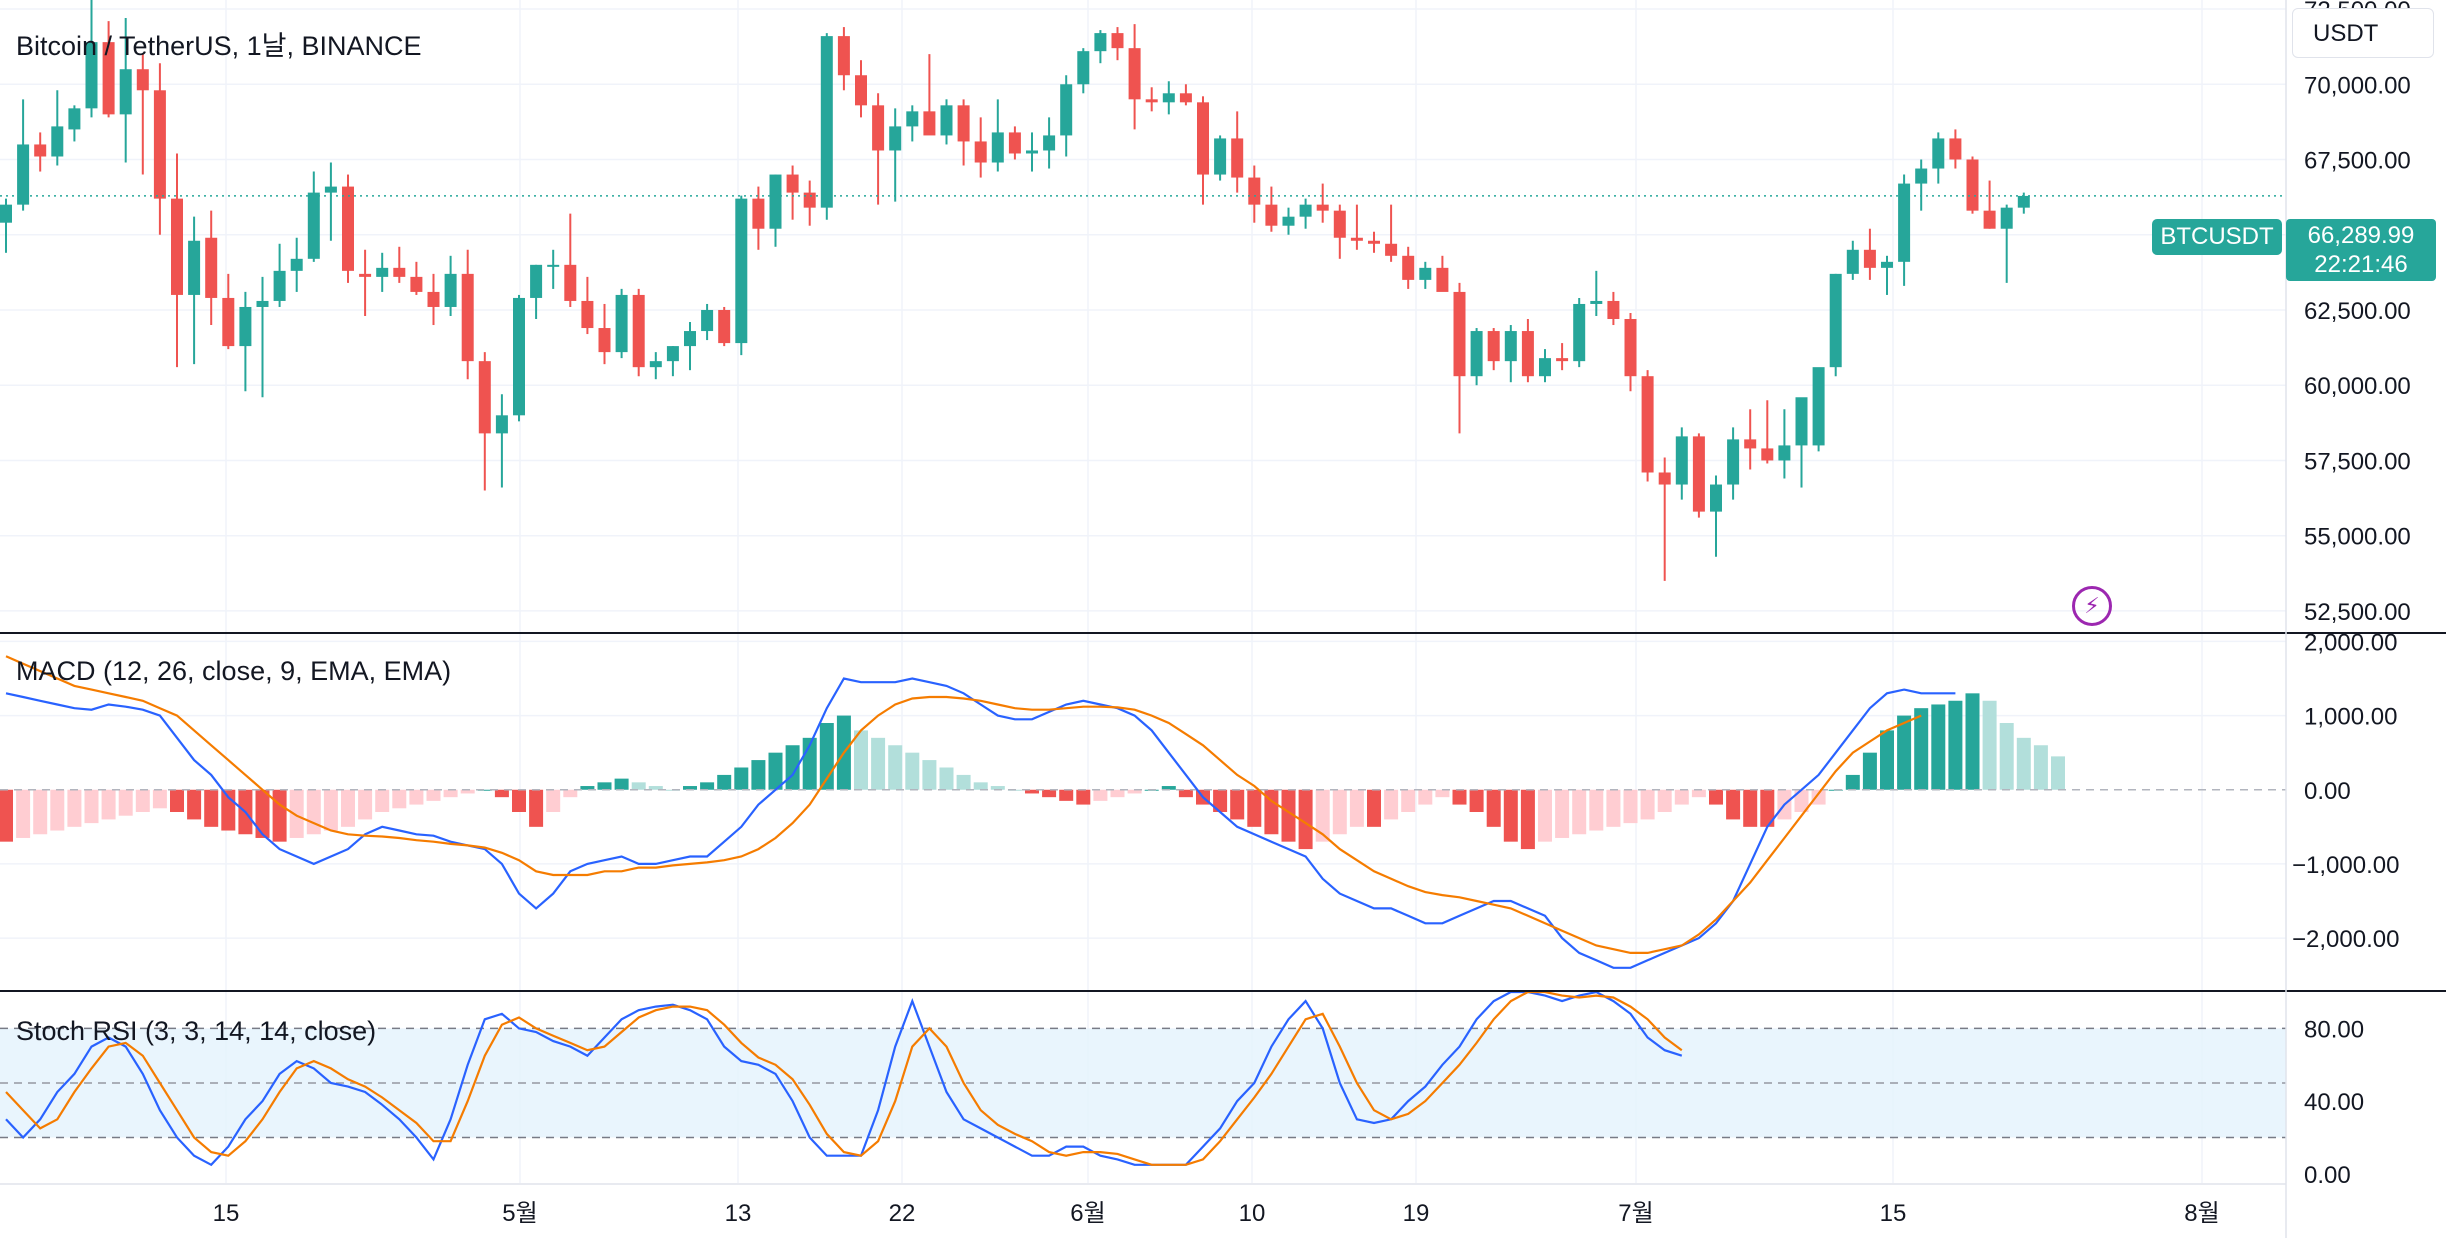 The image size is (2446, 1238). Describe the element at coordinates (234, 671) in the screenshot. I see `macd-title: MACD (12, 26, close, 9, EMA, EMA)` at that location.